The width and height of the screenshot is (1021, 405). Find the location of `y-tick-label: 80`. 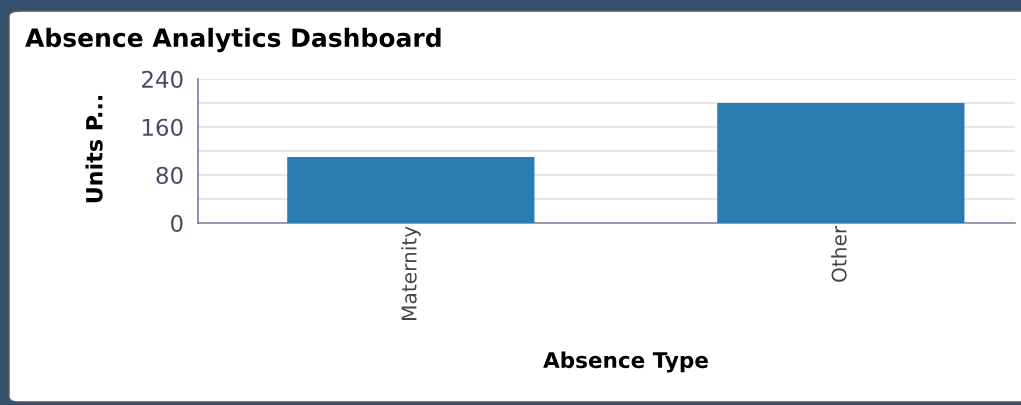

y-tick-label: 80 is located at coordinates (169, 175).